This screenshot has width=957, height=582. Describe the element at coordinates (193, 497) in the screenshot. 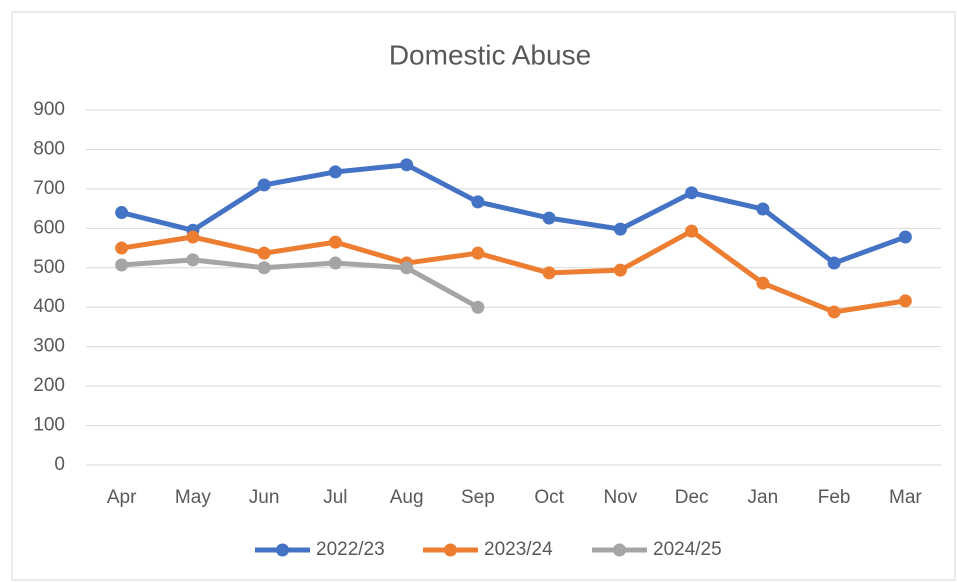

I see `x-tick-label: May` at that location.